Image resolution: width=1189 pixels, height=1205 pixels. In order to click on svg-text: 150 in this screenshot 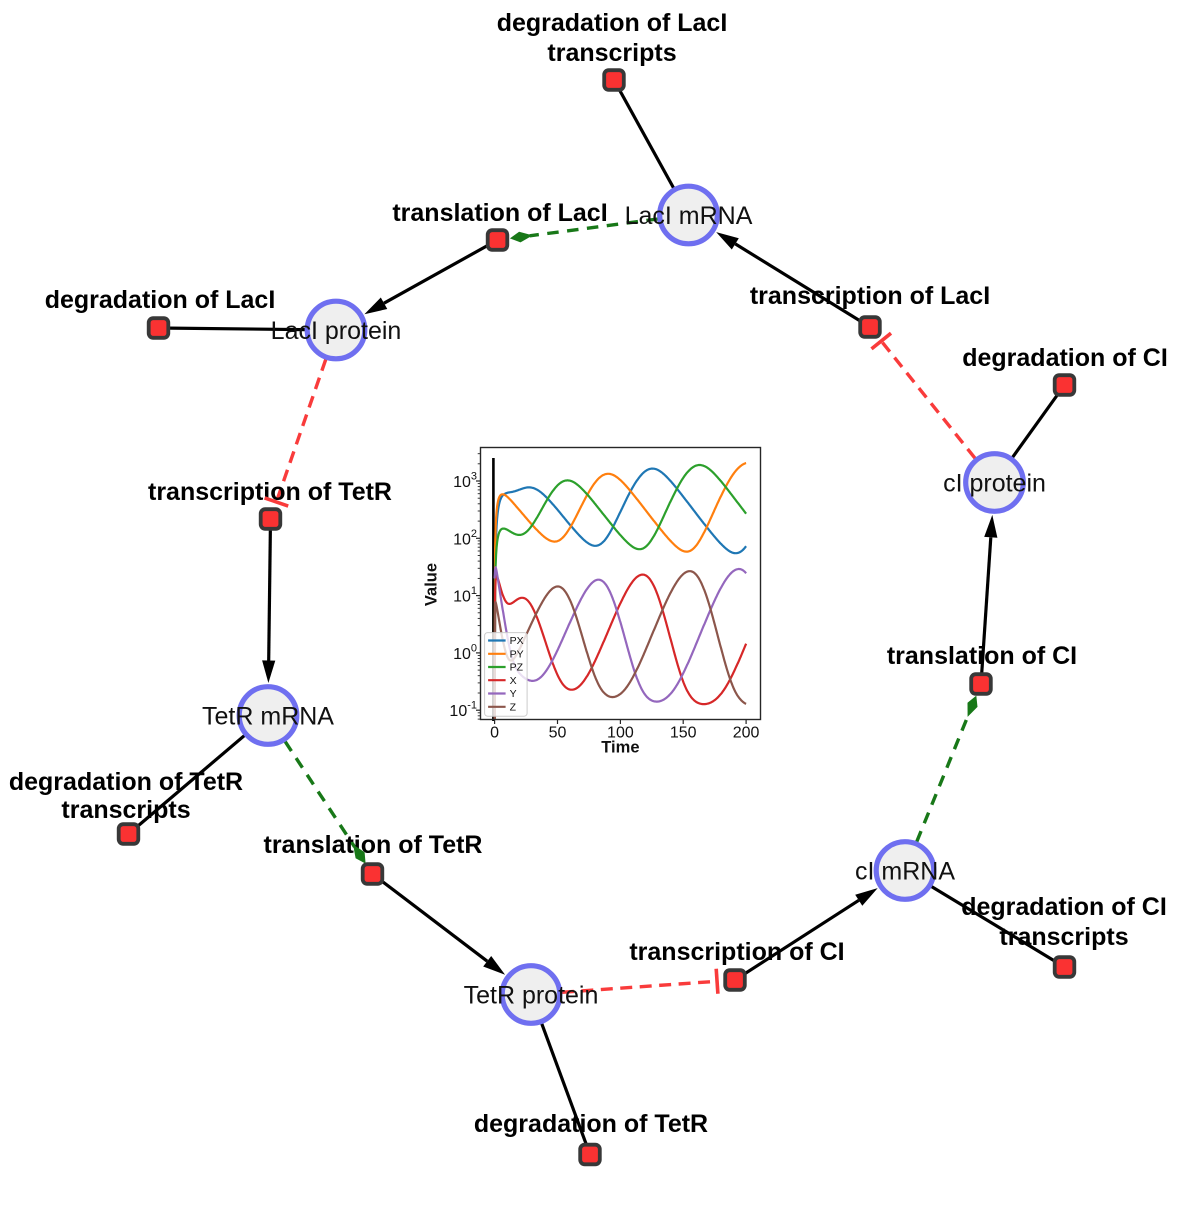, I will do `click(683, 733)`.